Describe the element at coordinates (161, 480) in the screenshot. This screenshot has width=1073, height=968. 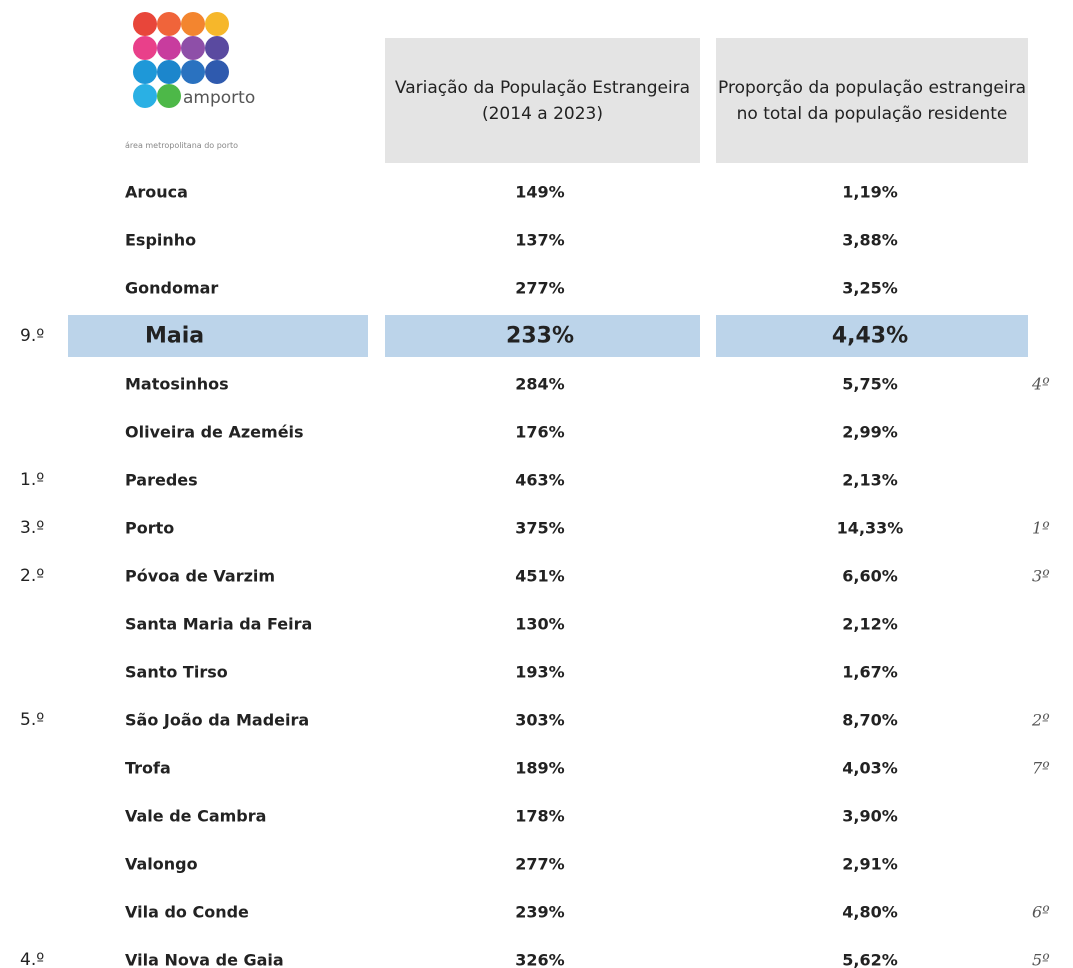
I see `municipality: Paredes` at that location.